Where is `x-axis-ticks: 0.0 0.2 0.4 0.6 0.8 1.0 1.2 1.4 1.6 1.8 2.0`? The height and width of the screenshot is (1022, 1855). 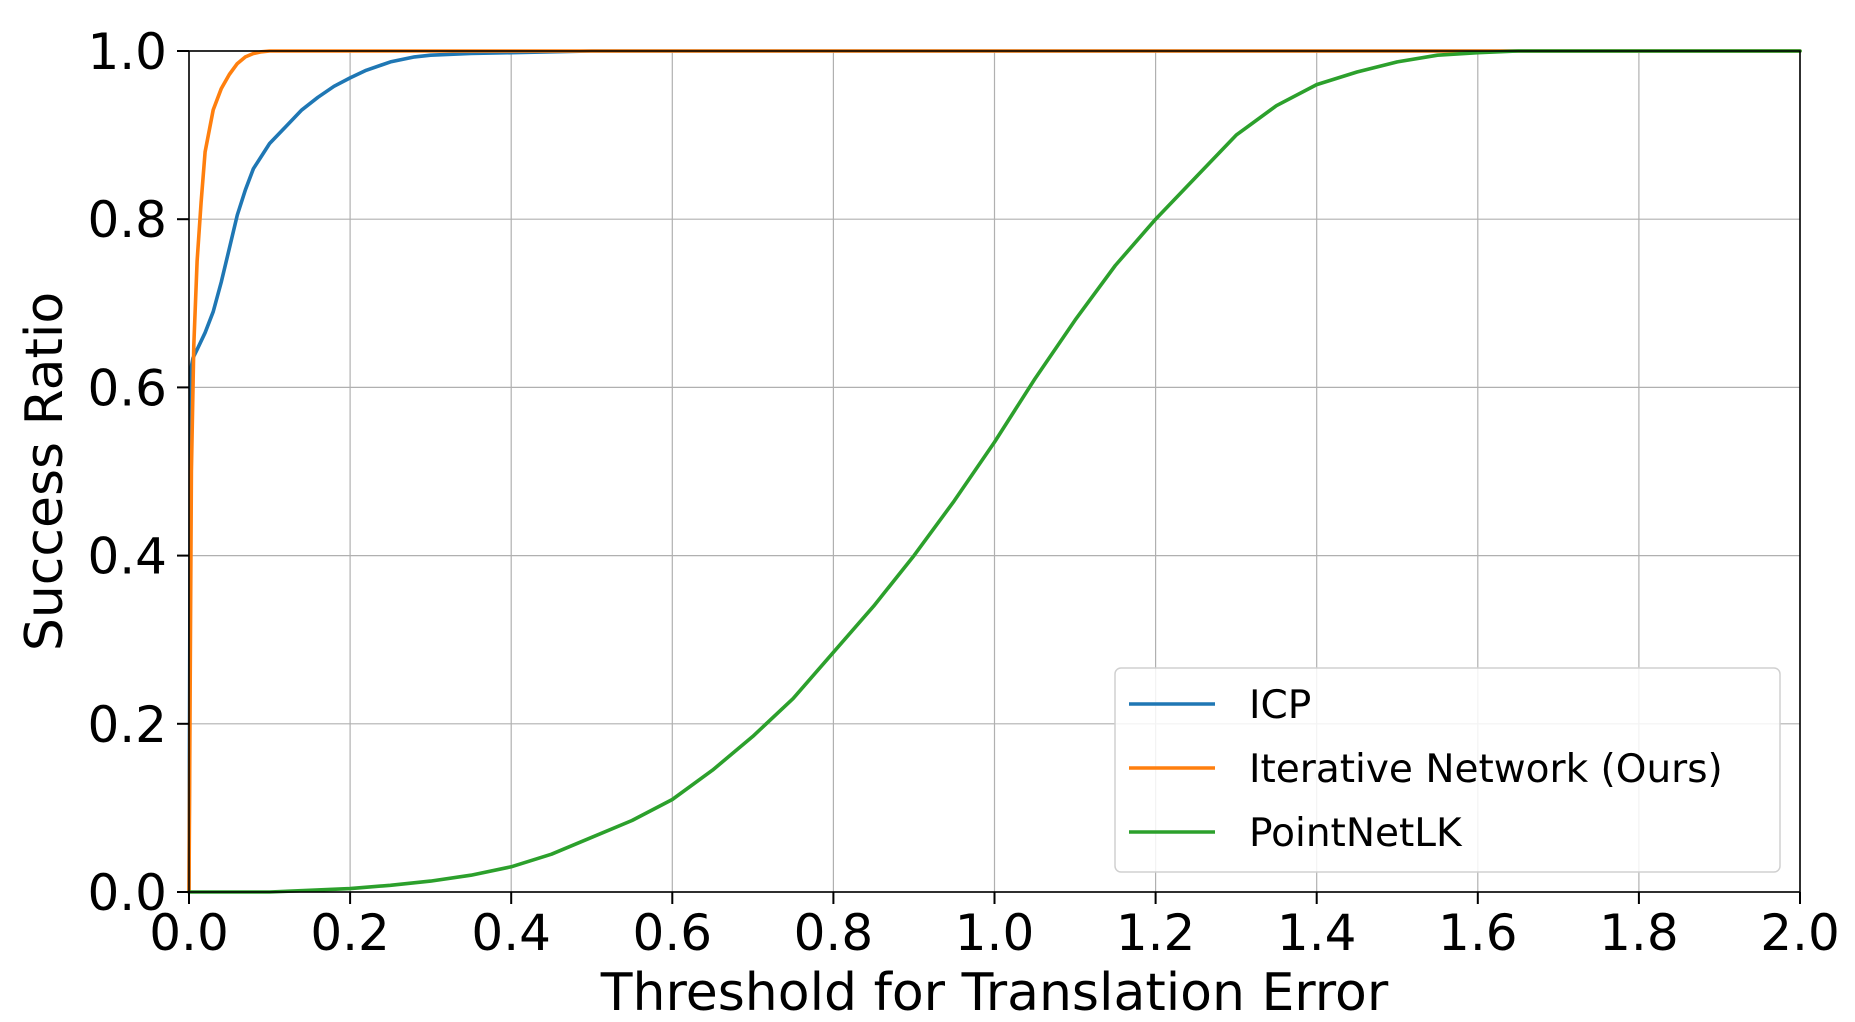 x-axis-ticks: 0.0 0.2 0.4 0.6 0.8 1.0 1.2 1.4 1.6 1.8 2.0 is located at coordinates (994, 927).